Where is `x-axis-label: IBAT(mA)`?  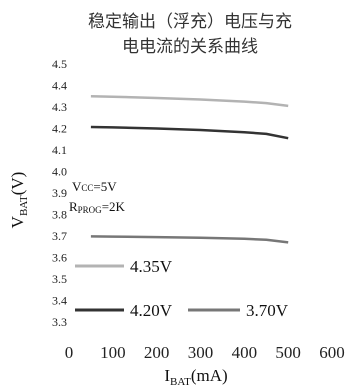 x-axis-label: IBAT(mA) is located at coordinates (195, 377).